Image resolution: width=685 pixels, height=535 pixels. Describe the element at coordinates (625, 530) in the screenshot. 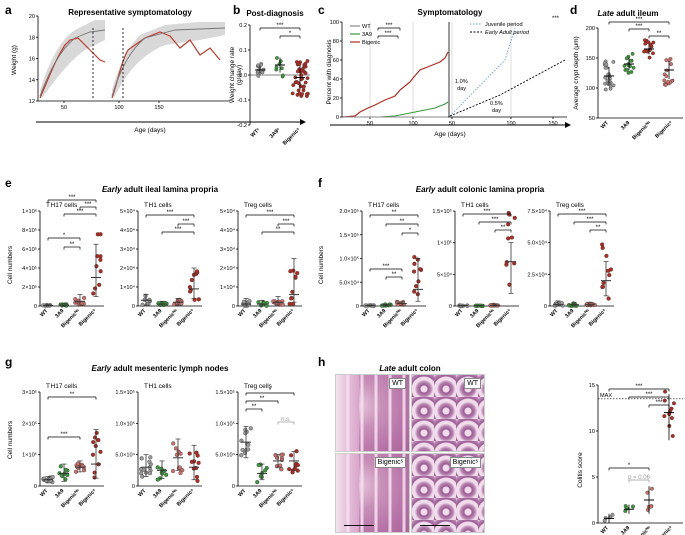

I see `panel-h-category-label: 3A9` at that location.